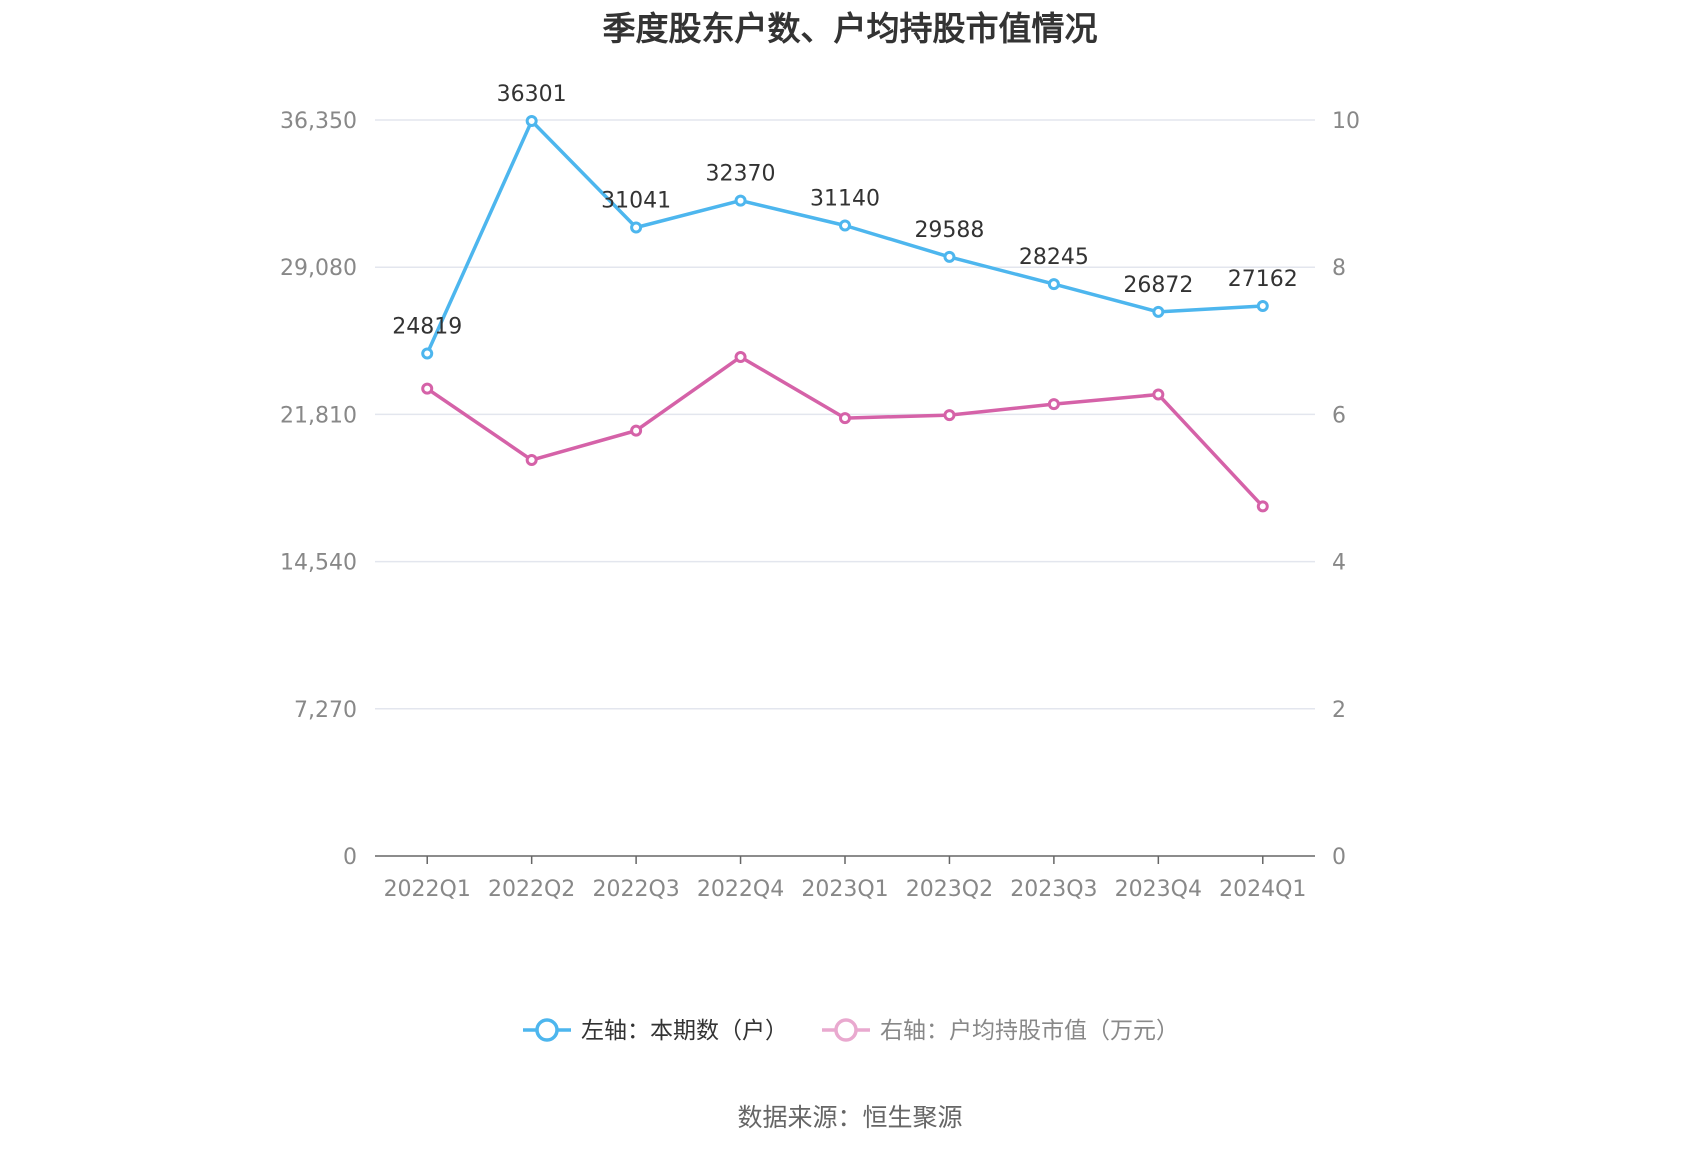 The width and height of the screenshot is (1700, 1150). I want to click on legend-item-2: 右轴：户均持股市值（万元）, so click(1000, 1031).